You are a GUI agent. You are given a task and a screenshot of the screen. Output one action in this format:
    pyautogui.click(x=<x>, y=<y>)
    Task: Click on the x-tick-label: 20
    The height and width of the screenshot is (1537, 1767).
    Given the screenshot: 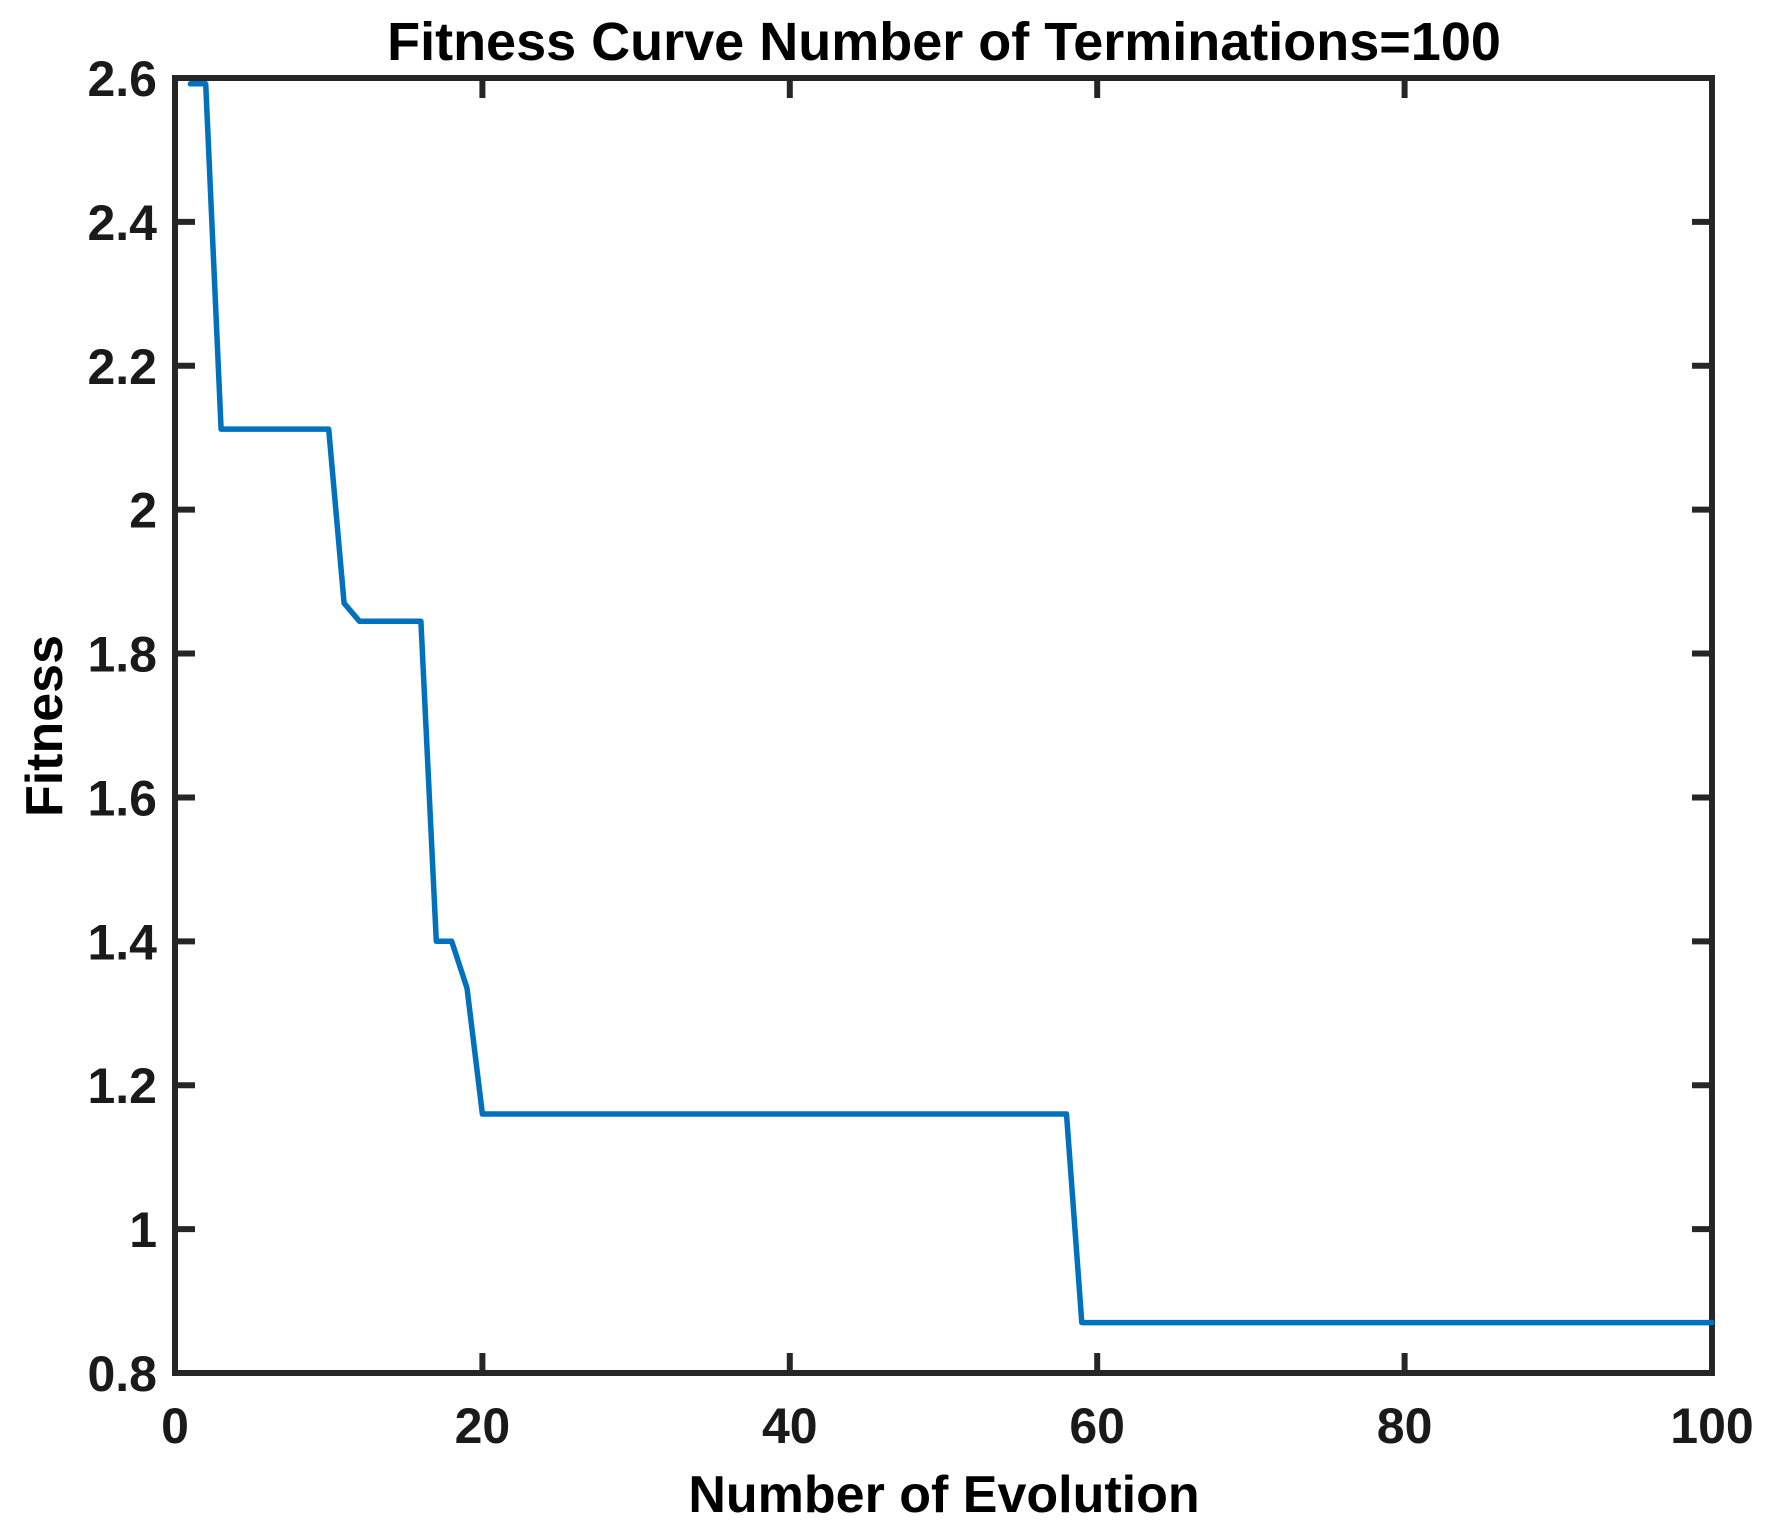 What is the action you would take?
    pyautogui.click(x=483, y=1426)
    